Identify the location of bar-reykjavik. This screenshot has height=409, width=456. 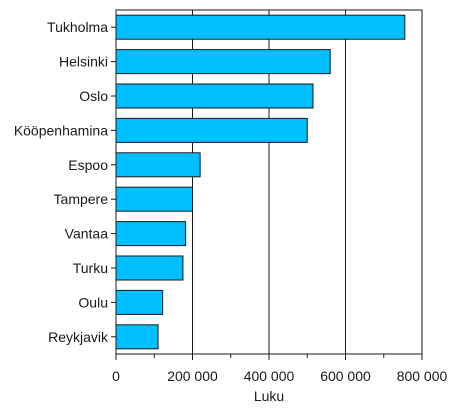
(137, 337).